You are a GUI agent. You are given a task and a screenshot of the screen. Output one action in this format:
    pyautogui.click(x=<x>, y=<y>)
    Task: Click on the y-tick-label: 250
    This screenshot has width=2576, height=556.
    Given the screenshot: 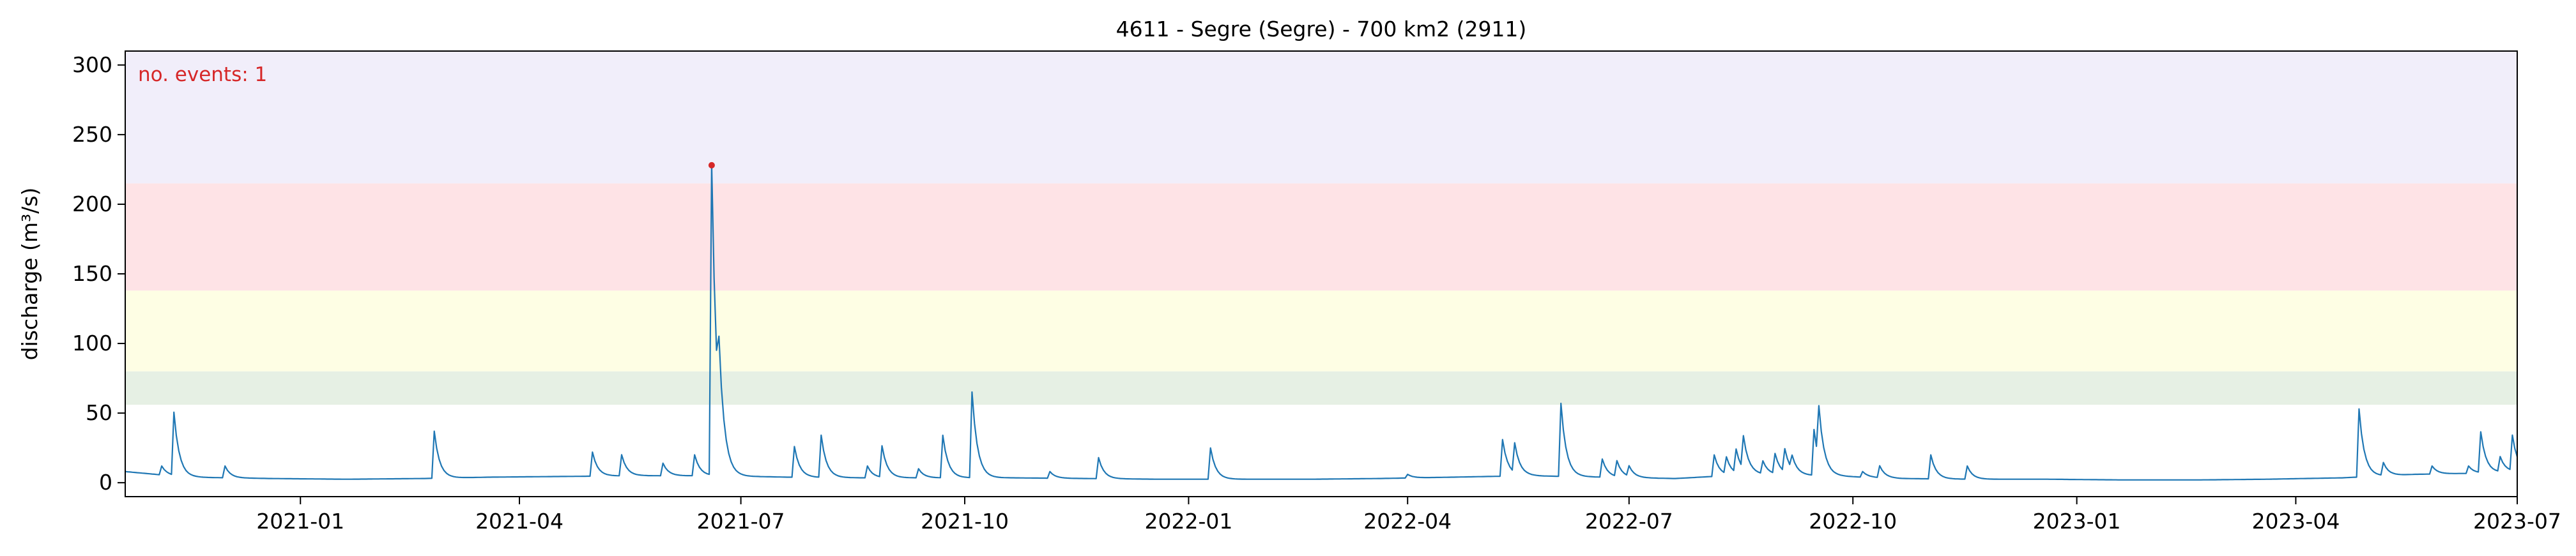 What is the action you would take?
    pyautogui.click(x=92, y=134)
    